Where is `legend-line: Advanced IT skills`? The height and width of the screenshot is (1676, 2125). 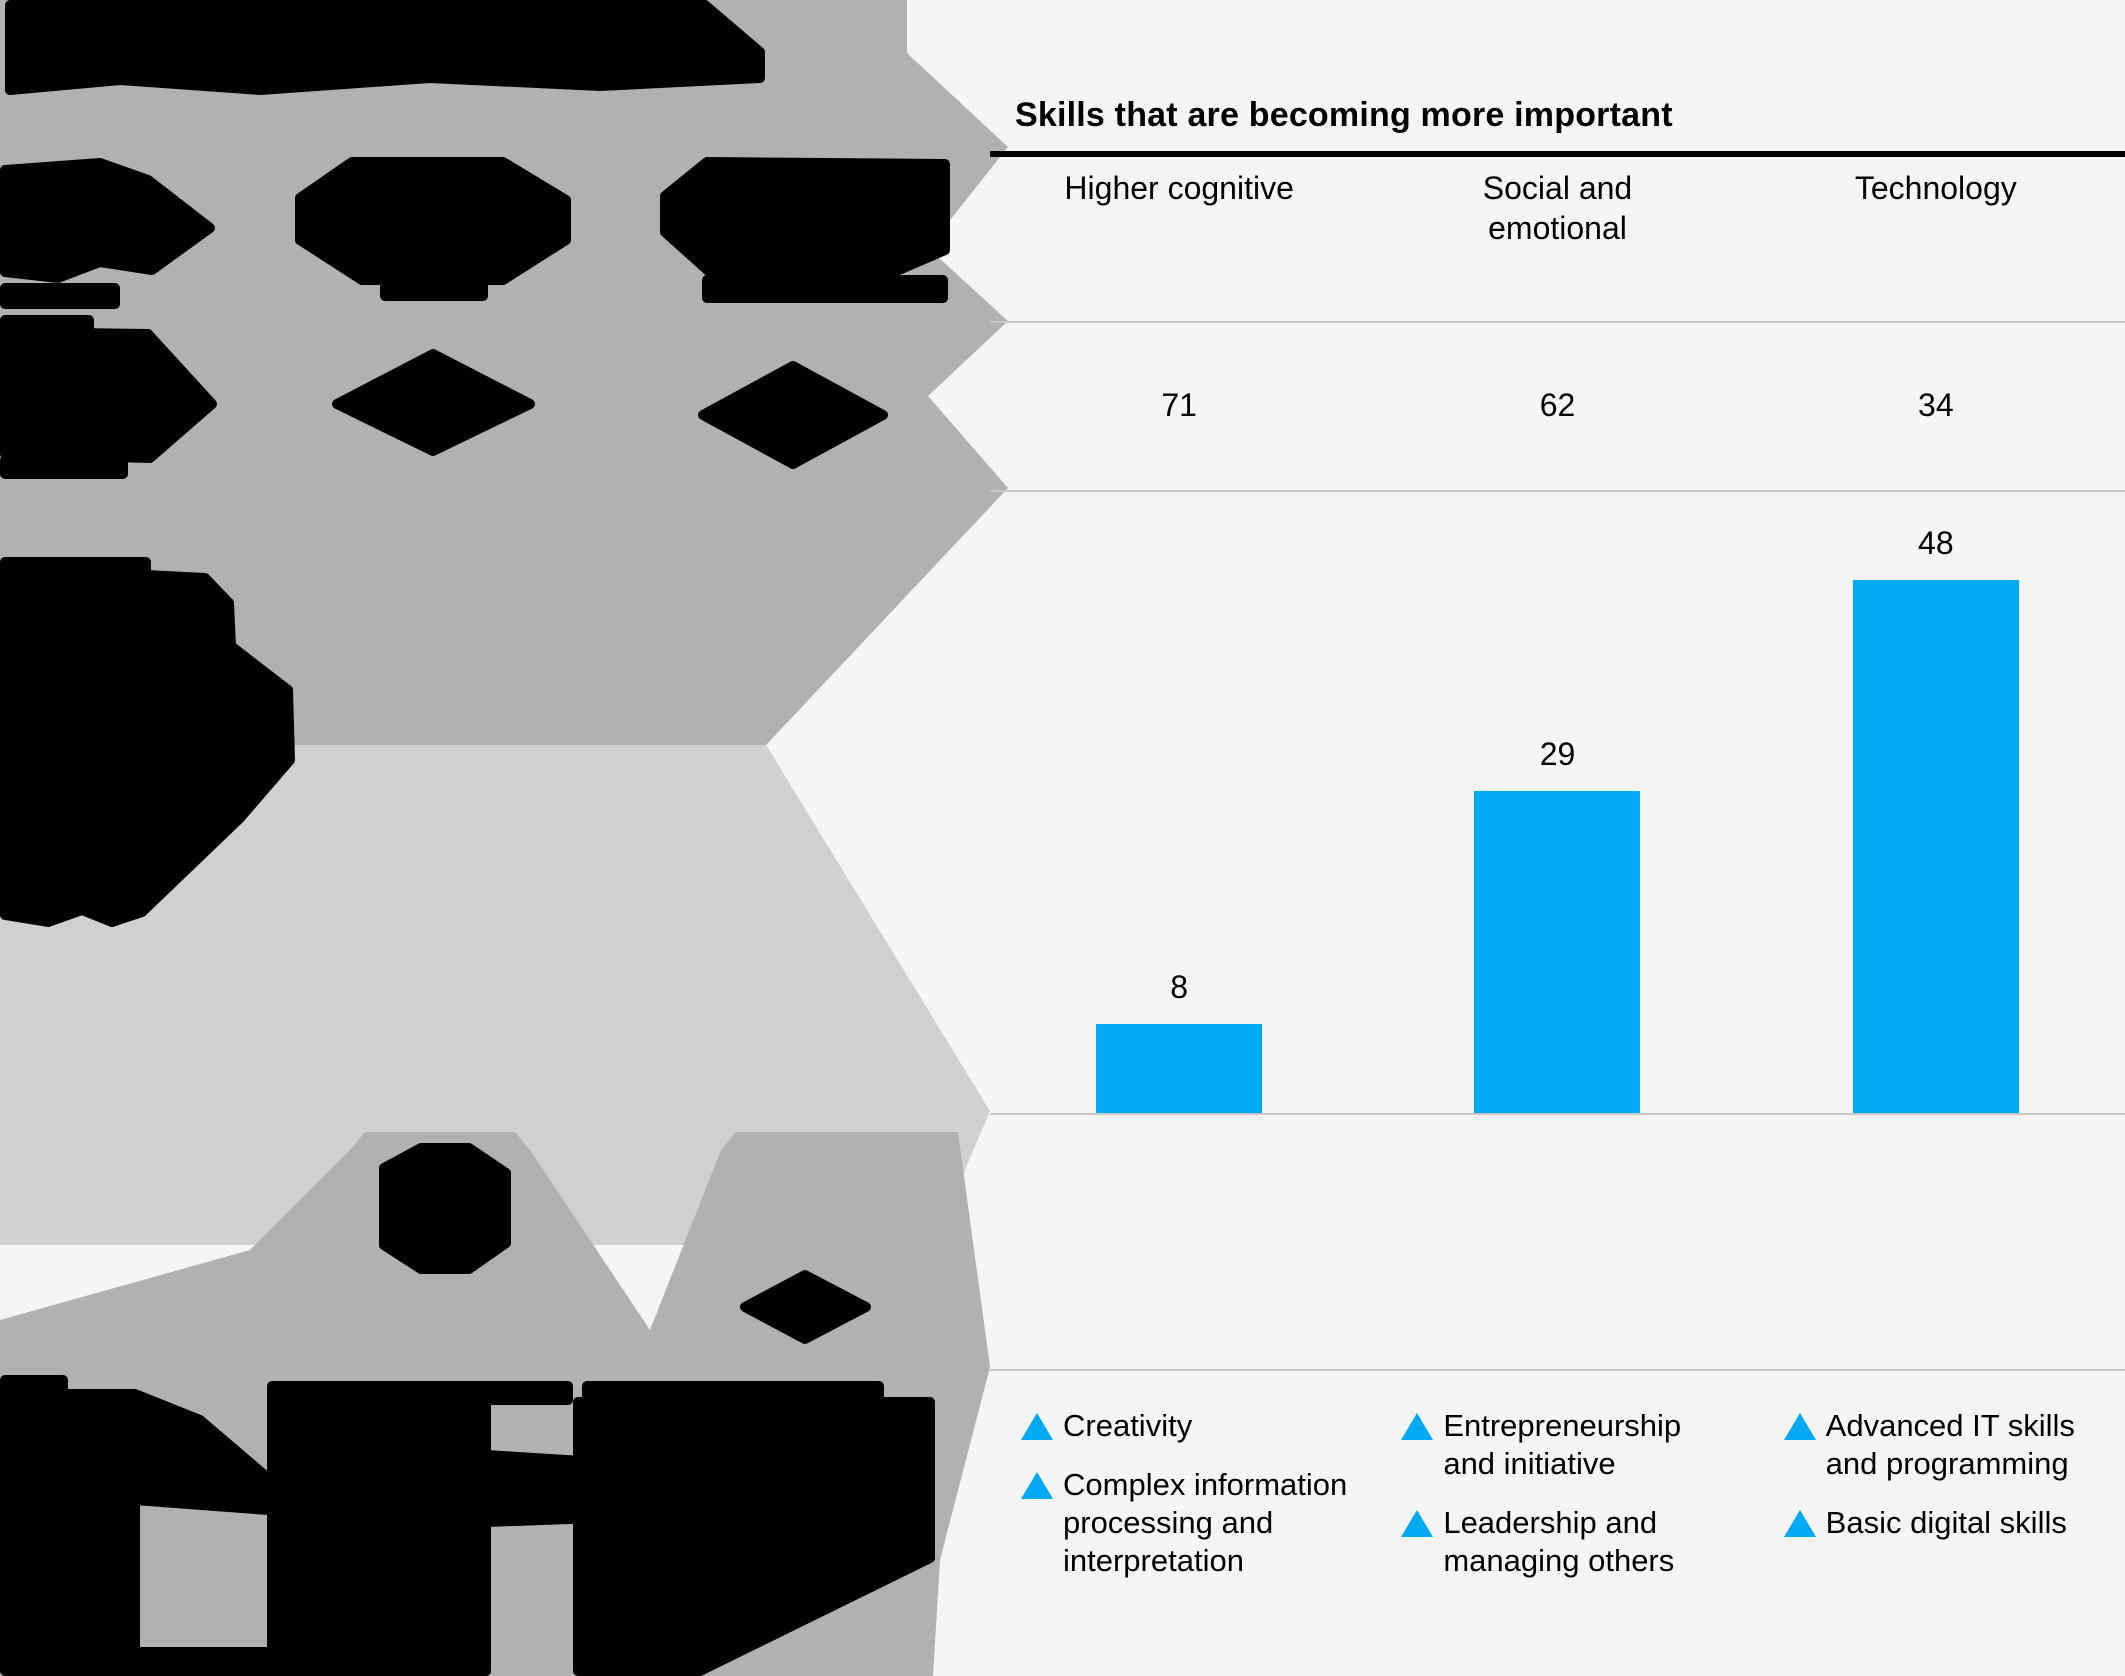 legend-line: Advanced IT skills is located at coordinates (1950, 1425).